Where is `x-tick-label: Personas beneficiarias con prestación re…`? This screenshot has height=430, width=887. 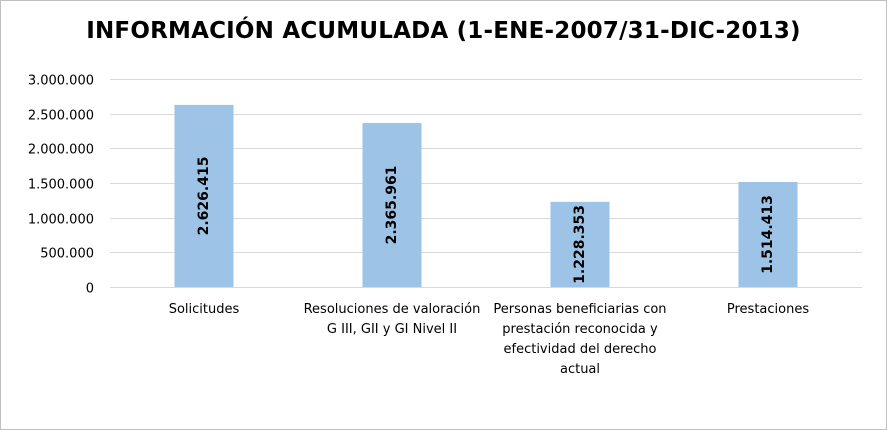
x-tick-label: Personas beneficiarias con prestación re… is located at coordinates (580, 339).